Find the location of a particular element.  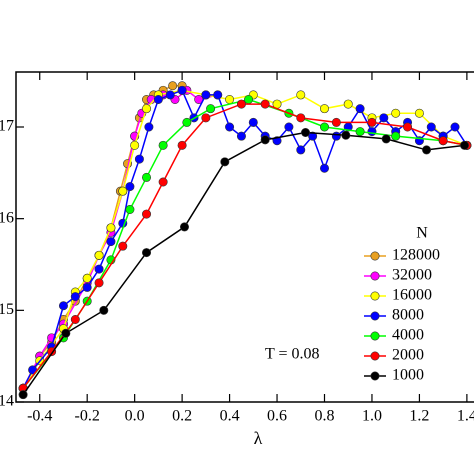

x-tick-label: 1.2 is located at coordinates (419, 416).